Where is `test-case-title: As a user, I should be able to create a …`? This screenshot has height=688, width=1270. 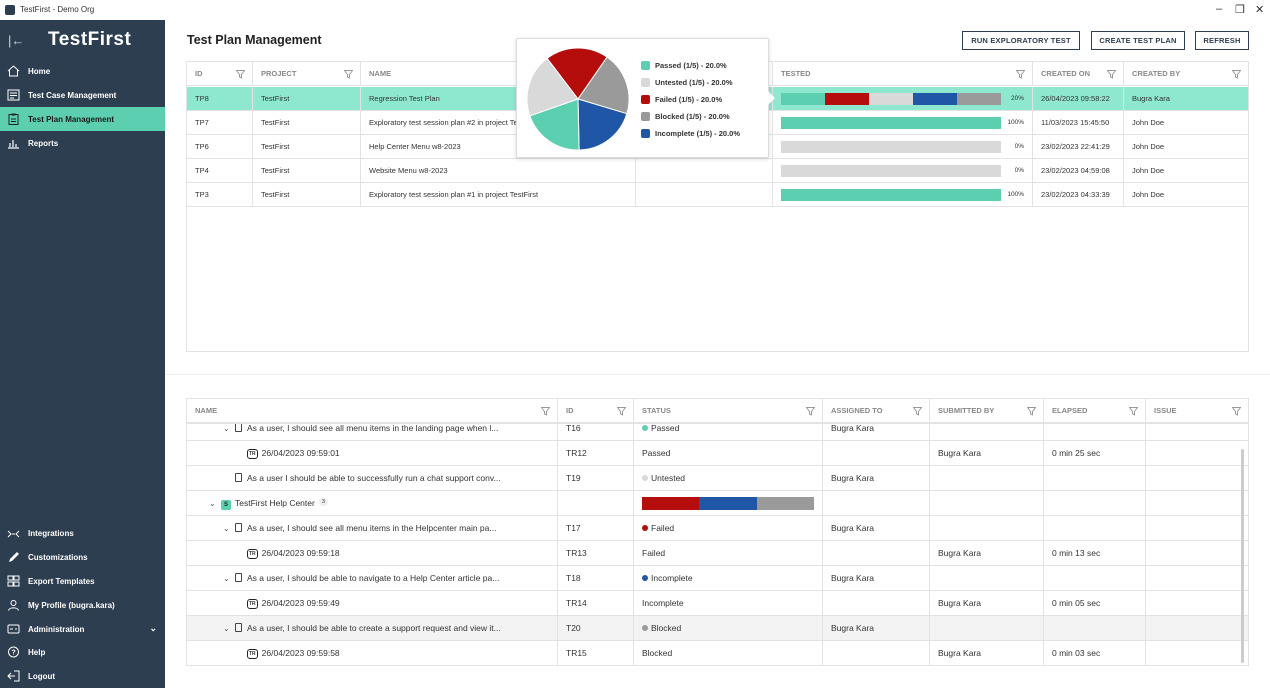
test-case-title: As a user, I should be able to create a … is located at coordinates (374, 628).